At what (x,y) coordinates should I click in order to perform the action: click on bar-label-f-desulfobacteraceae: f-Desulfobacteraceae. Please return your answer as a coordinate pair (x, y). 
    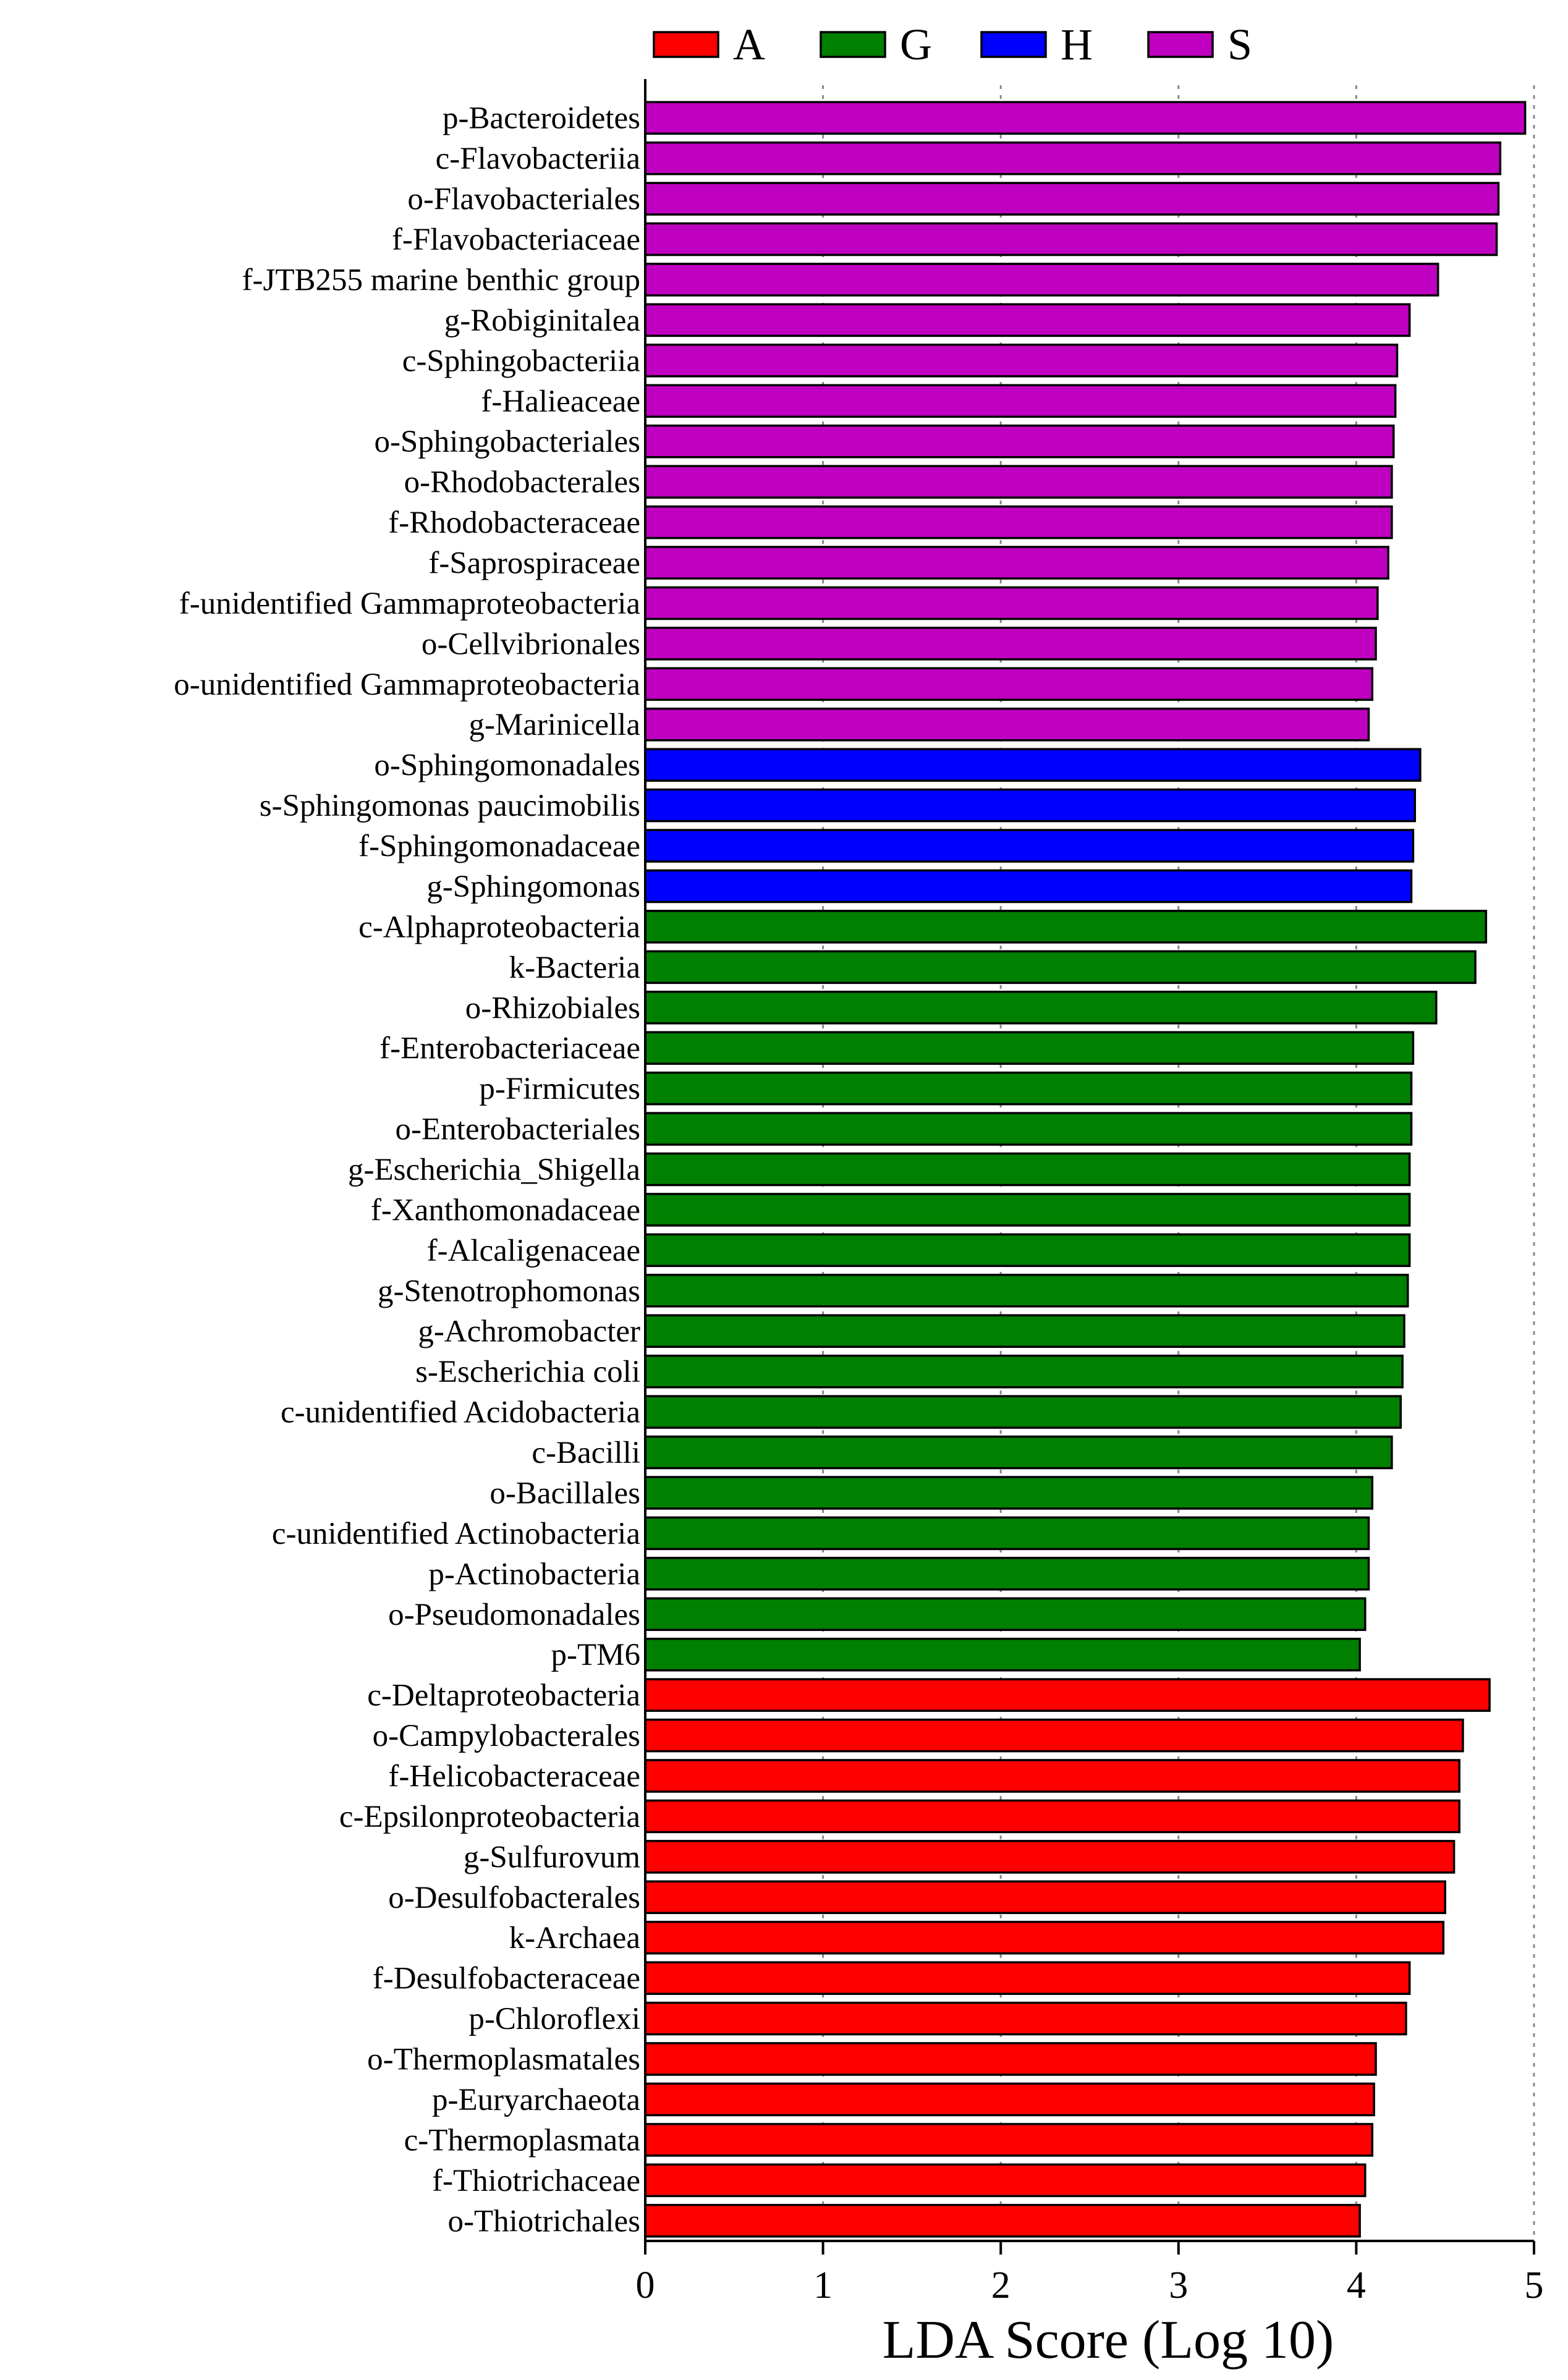
    Looking at the image, I should click on (507, 1979).